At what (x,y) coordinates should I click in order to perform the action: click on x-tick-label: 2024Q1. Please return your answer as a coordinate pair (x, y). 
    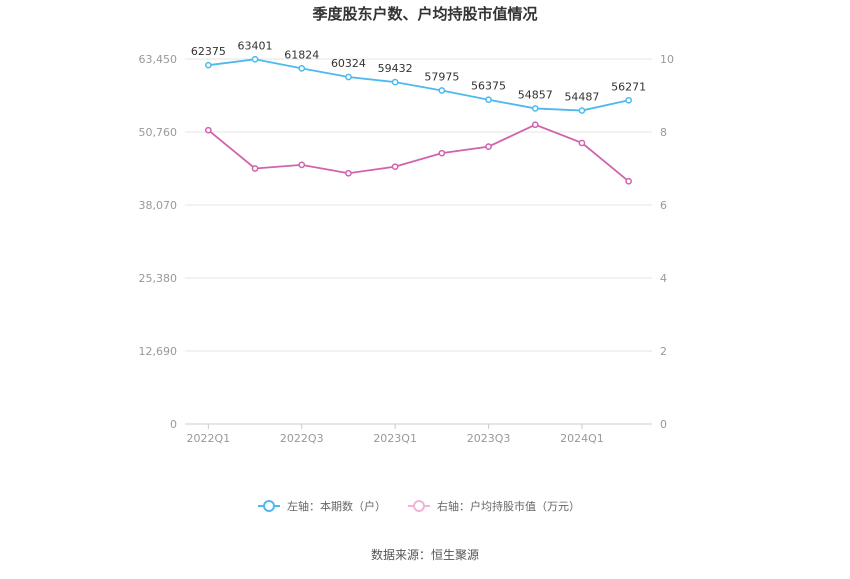
    Looking at the image, I should click on (582, 438).